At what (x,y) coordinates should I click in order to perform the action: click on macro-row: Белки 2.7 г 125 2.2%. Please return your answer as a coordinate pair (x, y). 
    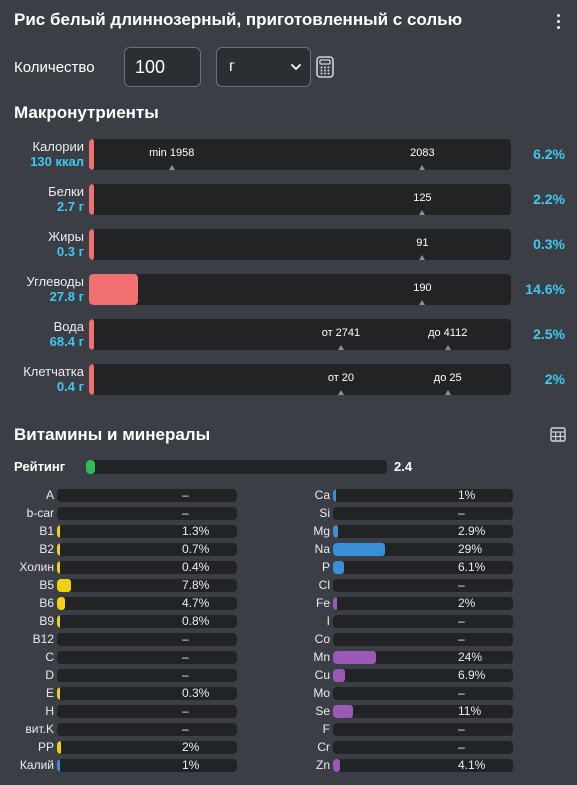
    Looking at the image, I should click on (288, 200).